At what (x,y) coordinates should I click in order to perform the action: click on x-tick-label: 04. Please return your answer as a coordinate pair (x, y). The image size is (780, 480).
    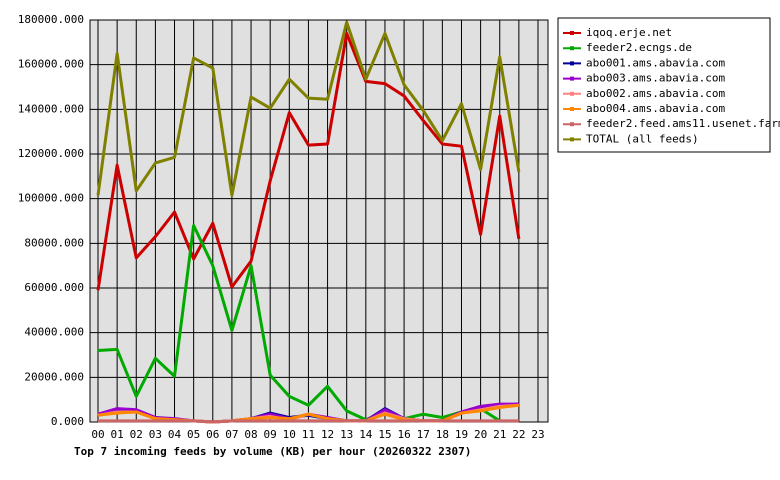
    Looking at the image, I should click on (175, 434).